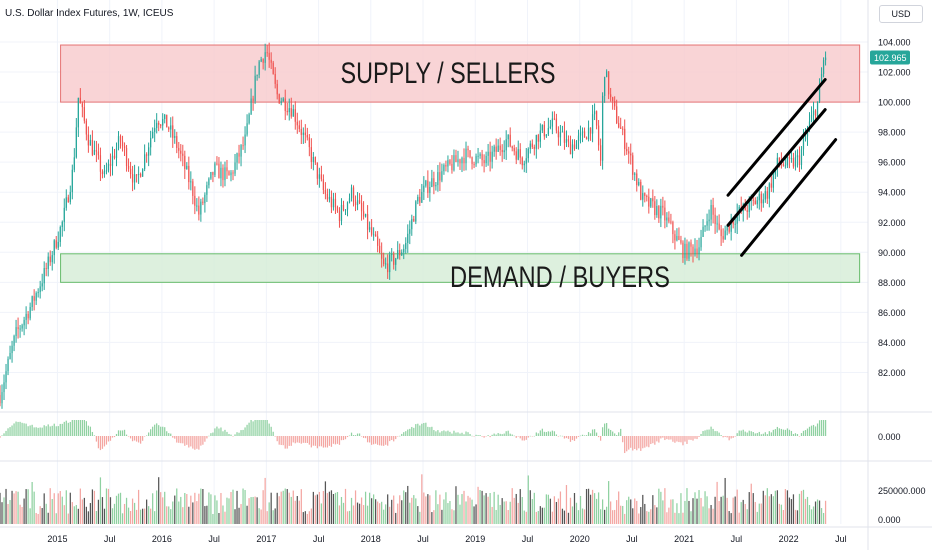  What do you see at coordinates (901, 14) in the screenshot?
I see `currency-button: USD` at bounding box center [901, 14].